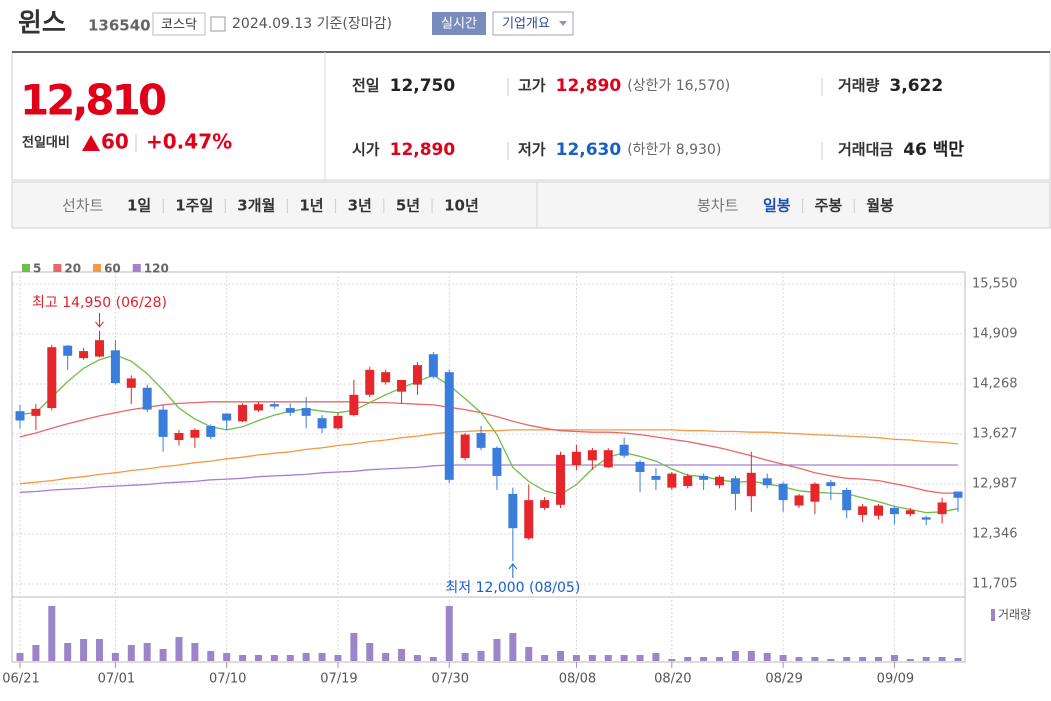  I want to click on x-tick-label: 09/09, so click(895, 679).